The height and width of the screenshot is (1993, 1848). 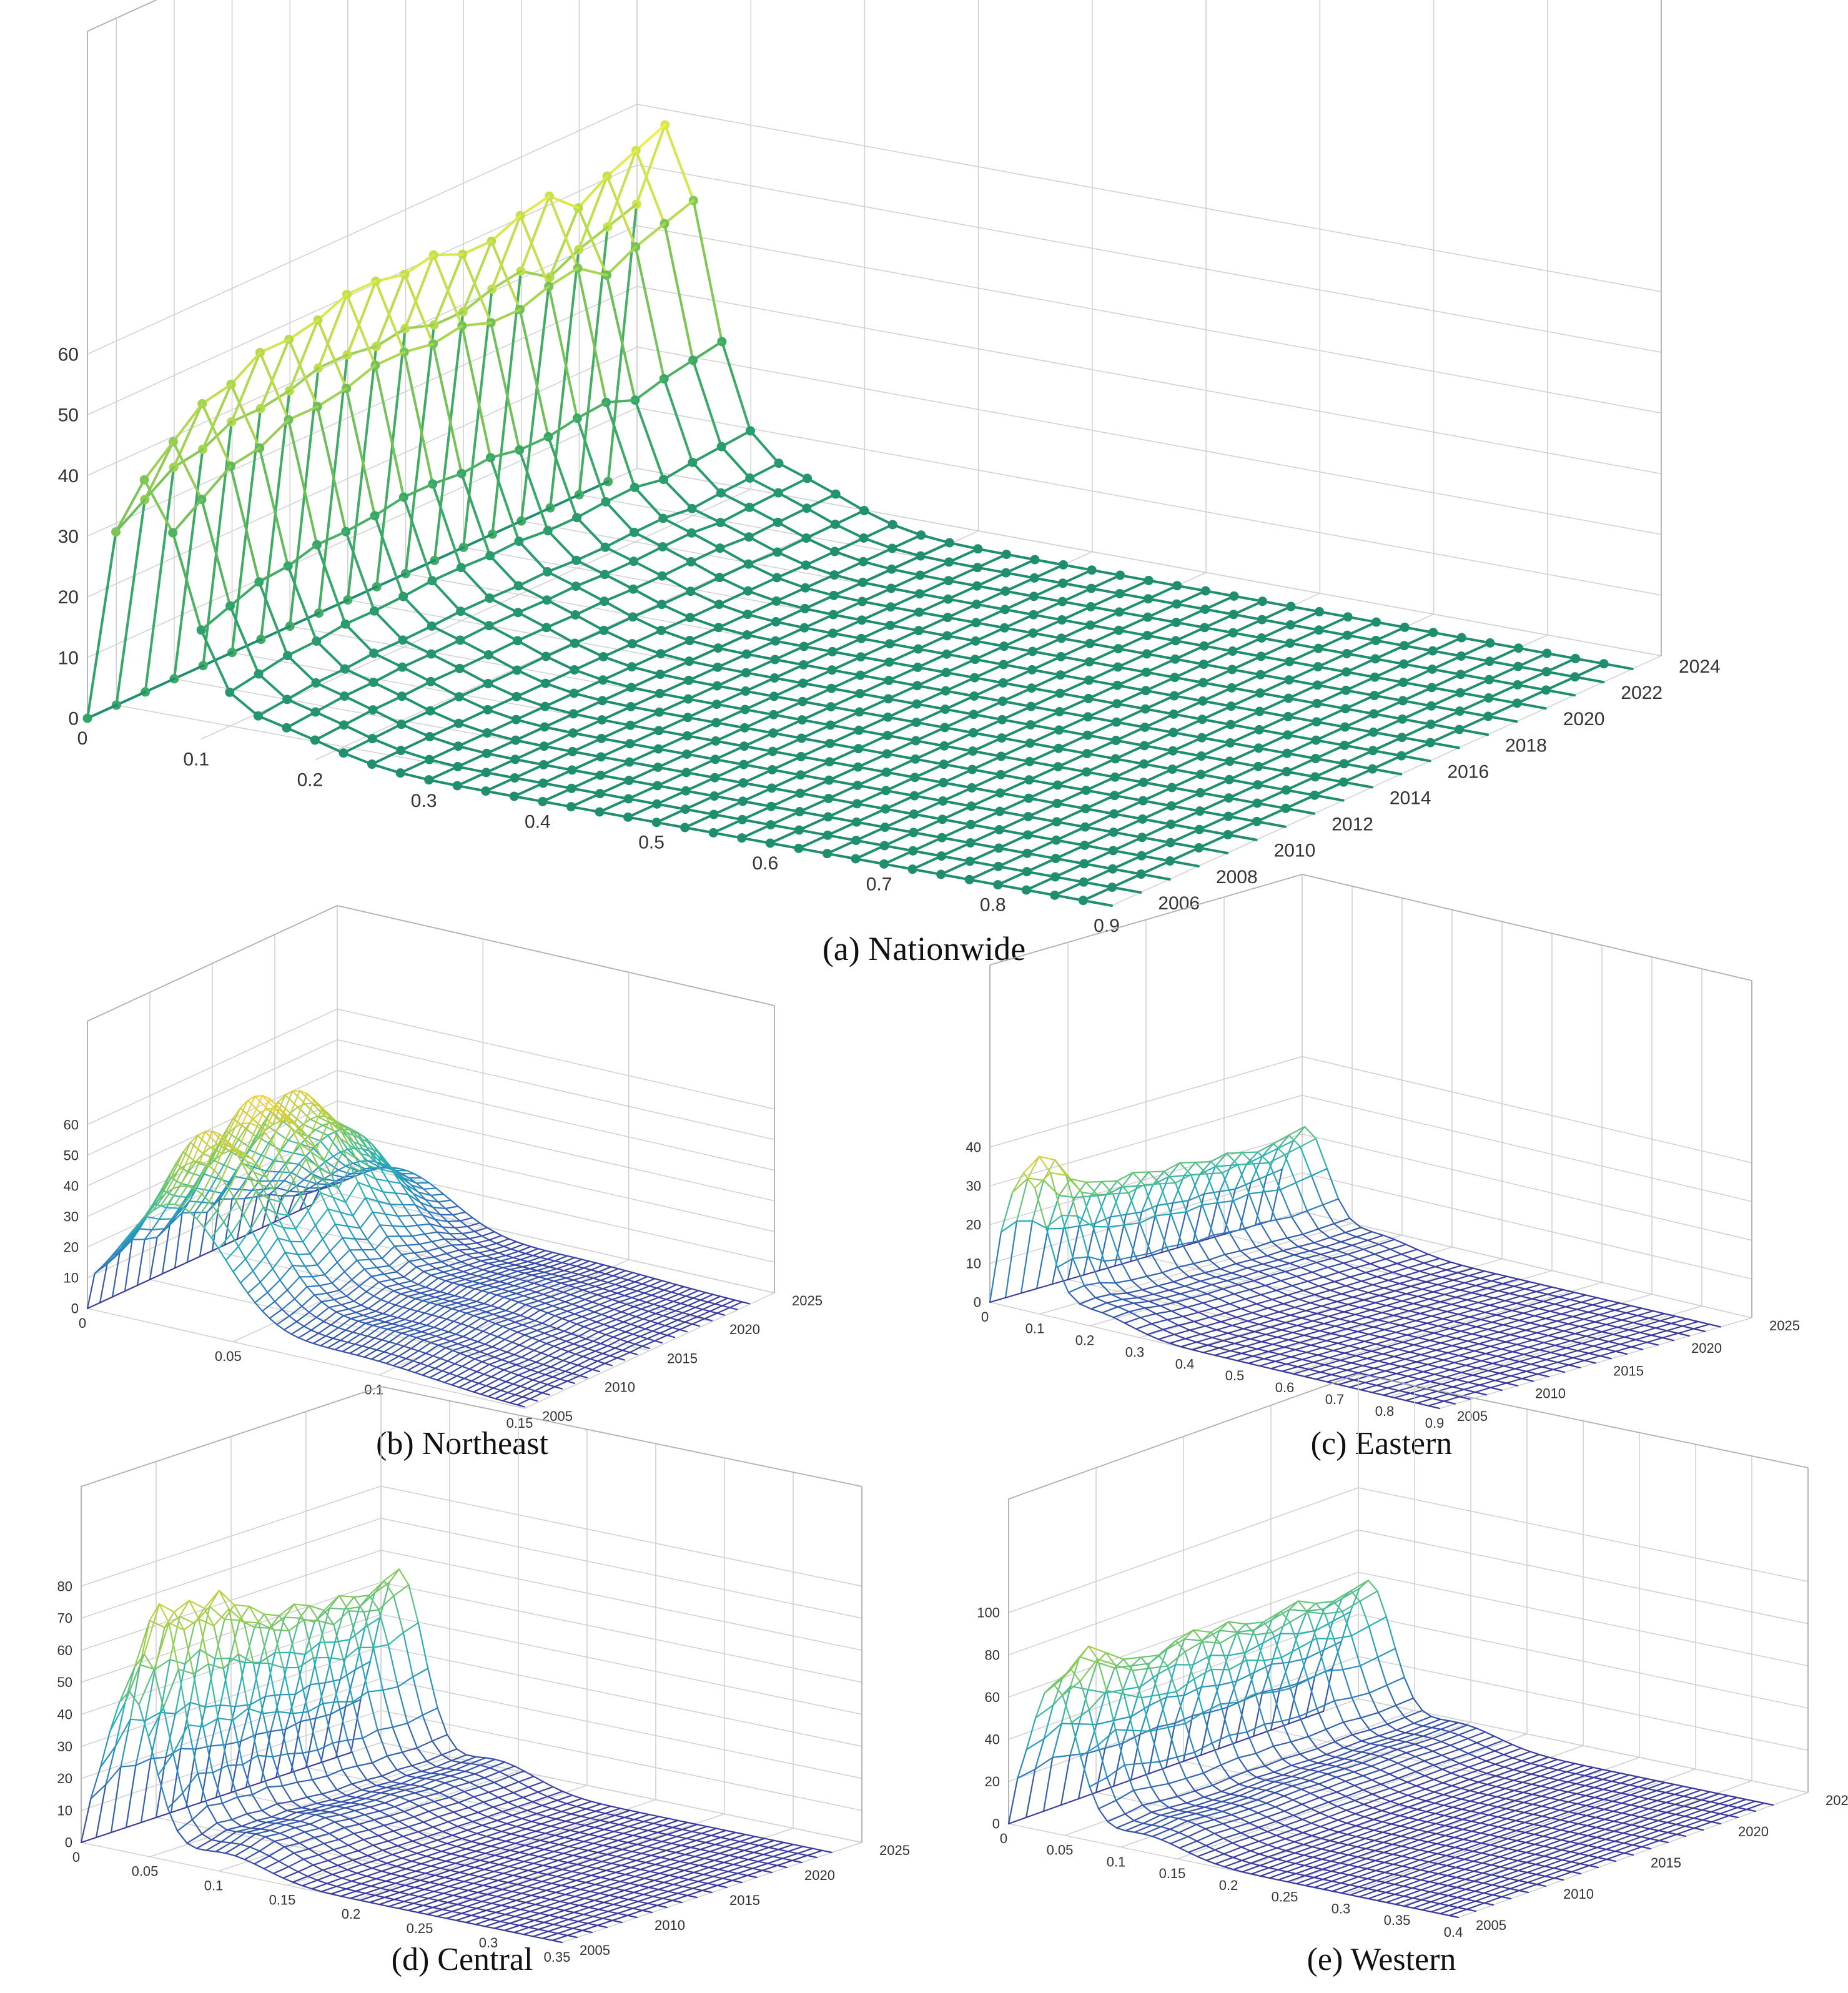 I want to click on grid-line-z-back, so click(x=1527, y=1187).